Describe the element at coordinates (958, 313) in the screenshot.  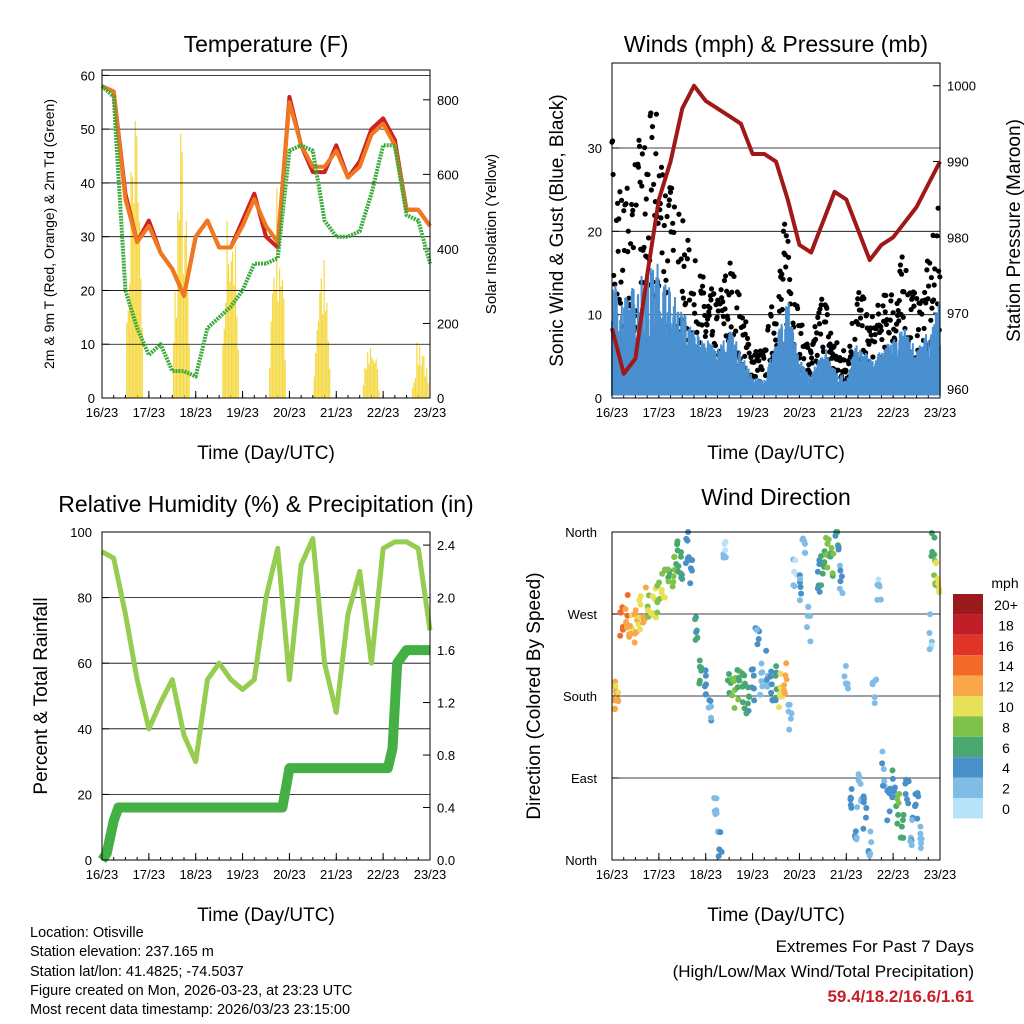
I see `y-right-tick-label: 970` at that location.